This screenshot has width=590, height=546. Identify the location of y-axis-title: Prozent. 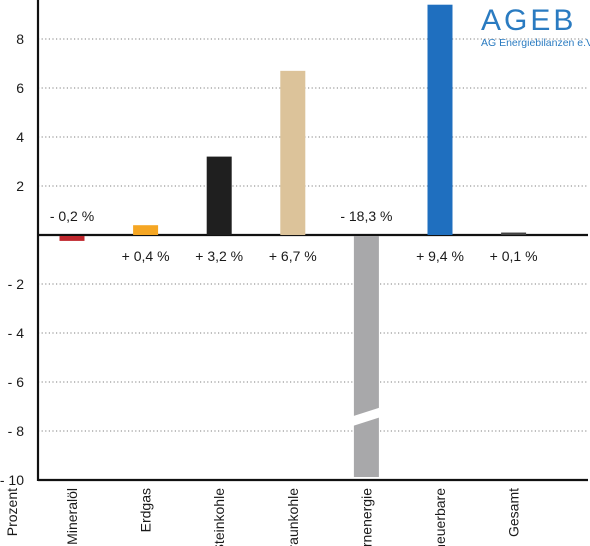
(12, 512).